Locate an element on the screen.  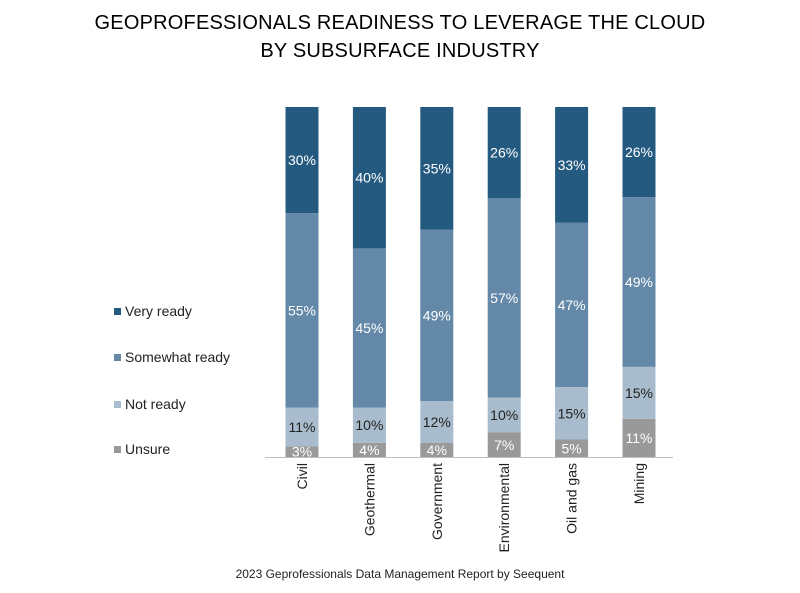
legend-label: Very ready is located at coordinates (158, 311).